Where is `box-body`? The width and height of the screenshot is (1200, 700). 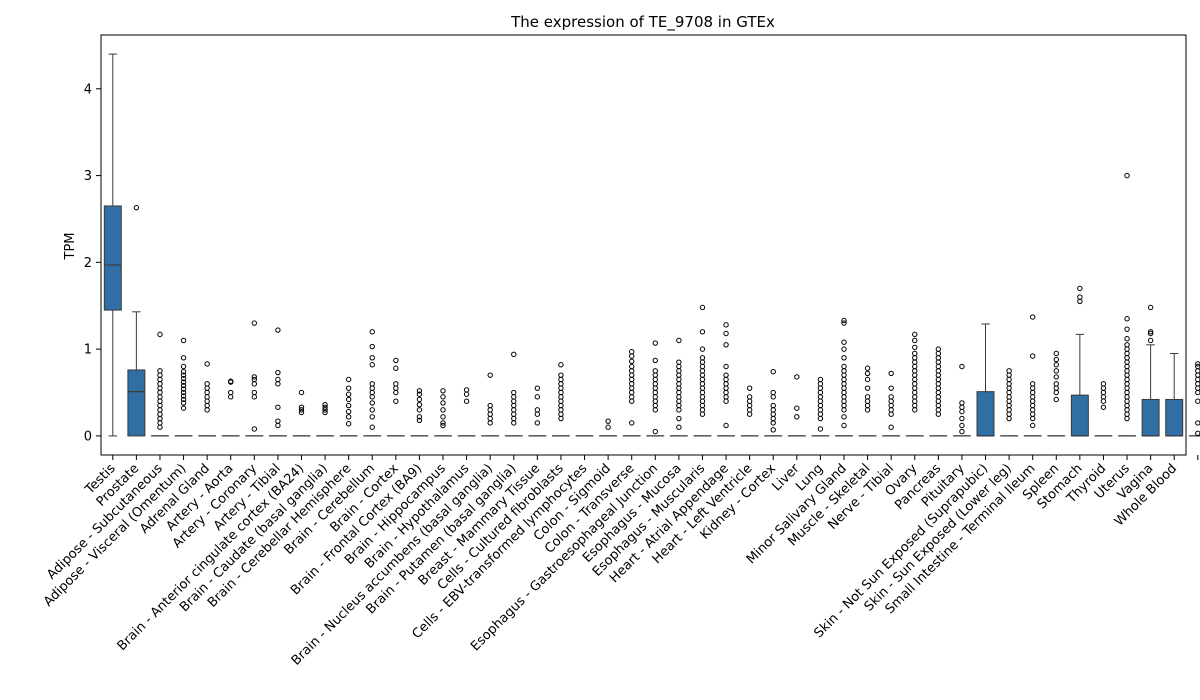 box-body is located at coordinates (136, 403).